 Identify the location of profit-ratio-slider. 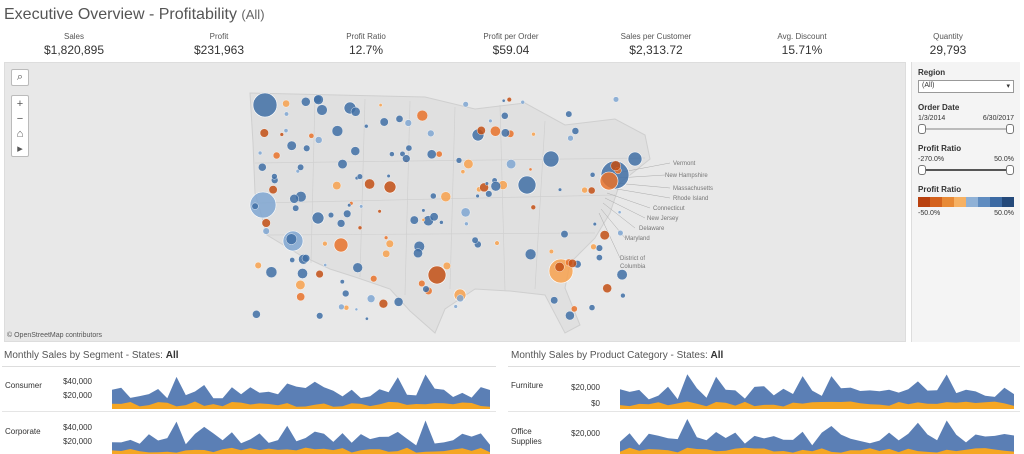
(966, 170).